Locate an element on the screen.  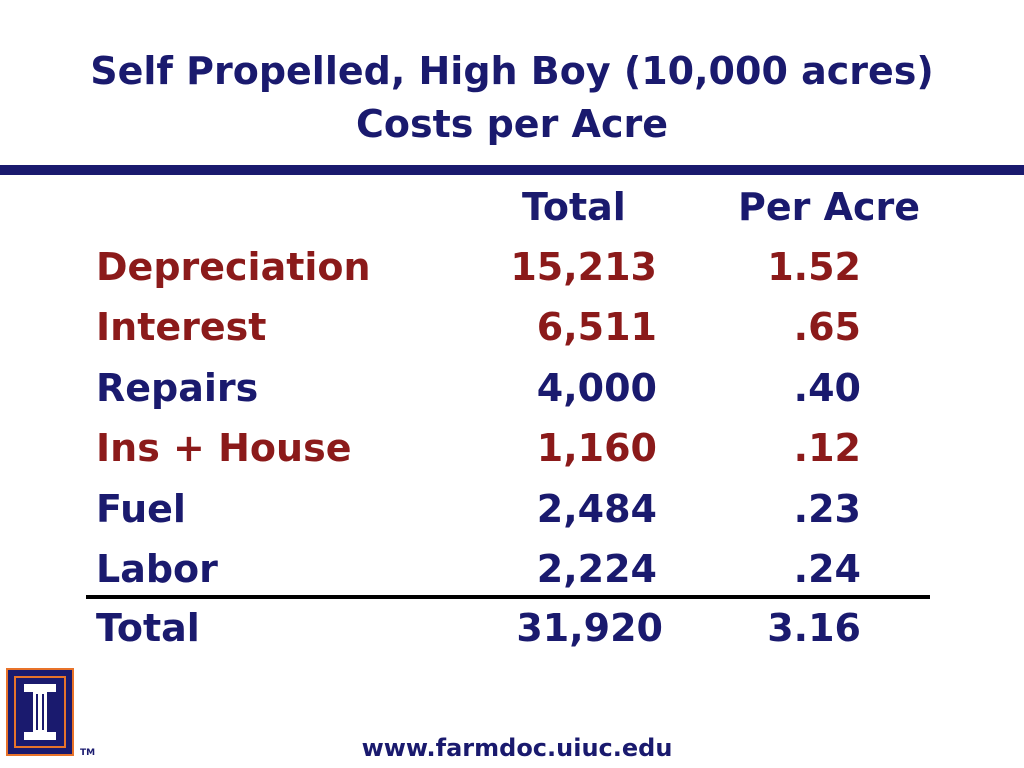
row-per-acre: 1.52 is located at coordinates (814, 267).